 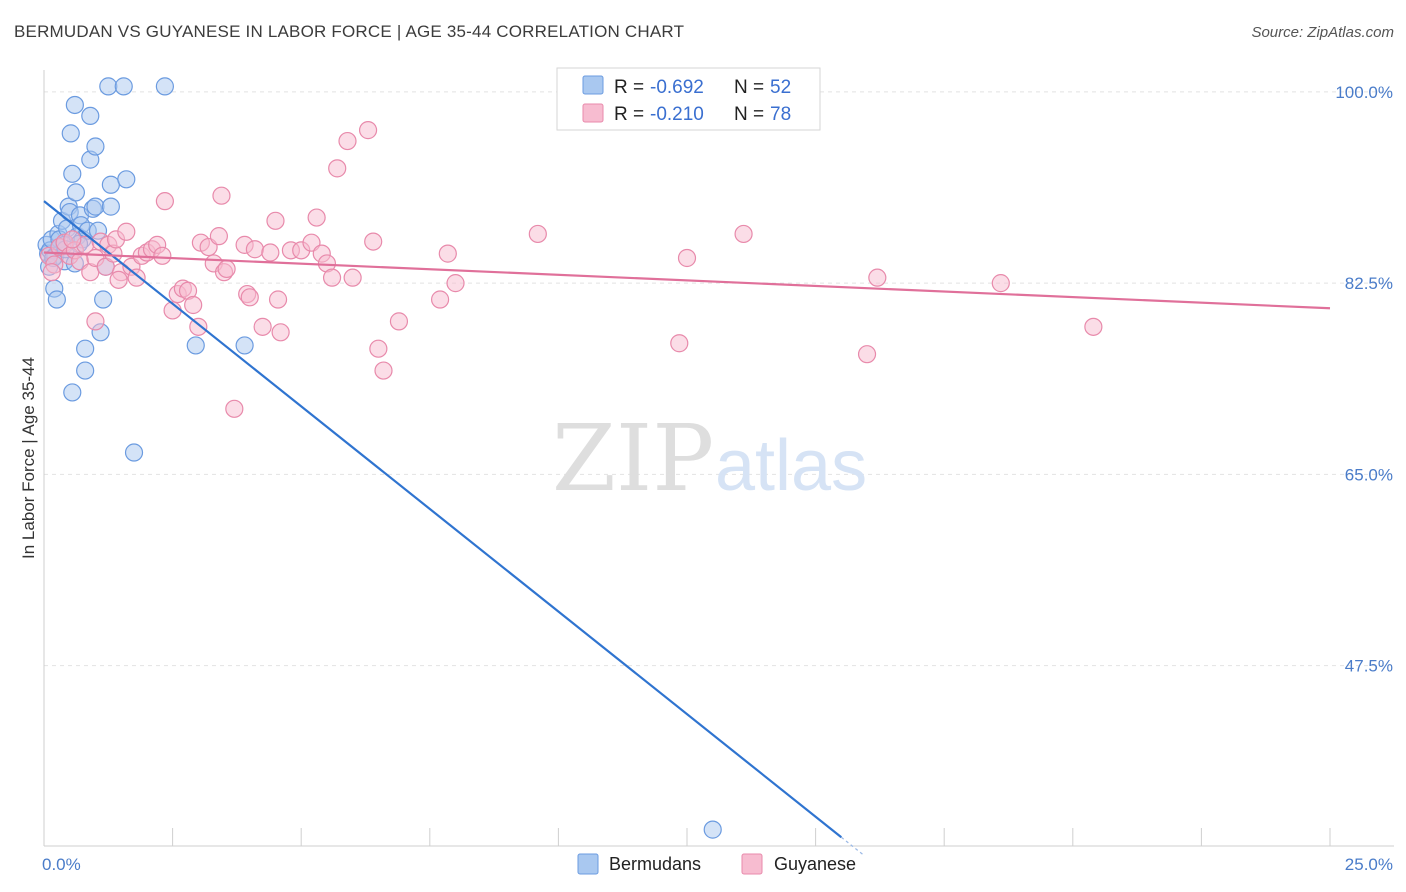 What do you see at coordinates (28, 458) in the screenshot?
I see `y-axis-label: In Labor Force | Age 35-44` at bounding box center [28, 458].